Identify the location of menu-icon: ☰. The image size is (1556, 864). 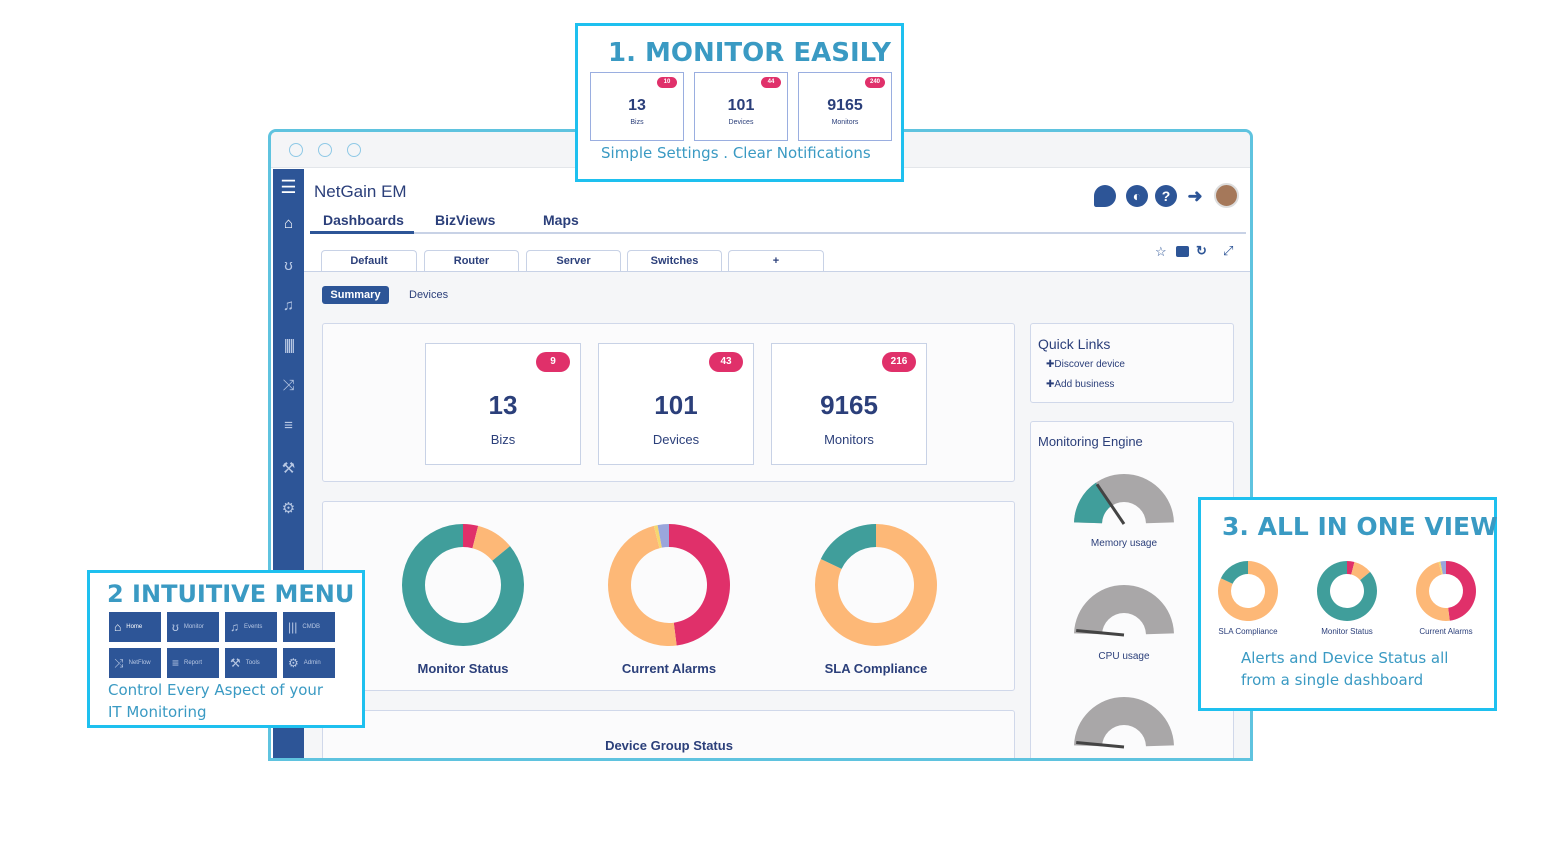
(288, 187).